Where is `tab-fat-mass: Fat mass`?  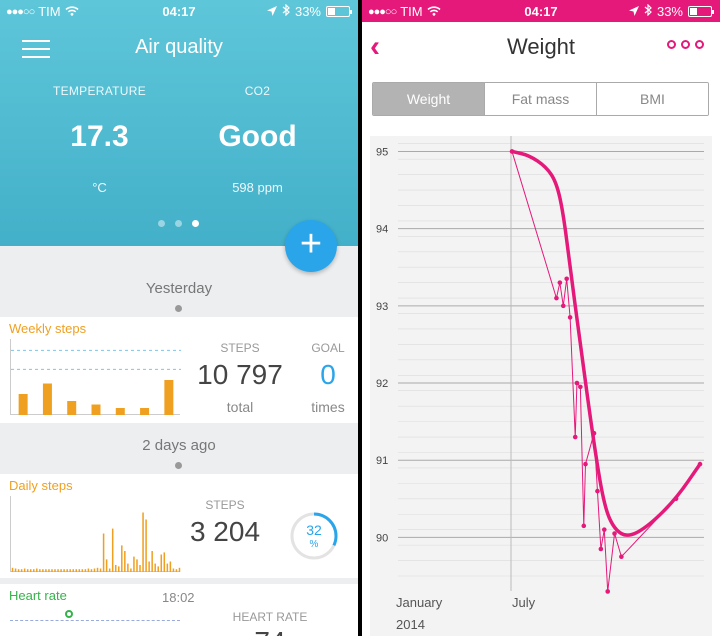
tab-fat-mass: Fat mass is located at coordinates (541, 99).